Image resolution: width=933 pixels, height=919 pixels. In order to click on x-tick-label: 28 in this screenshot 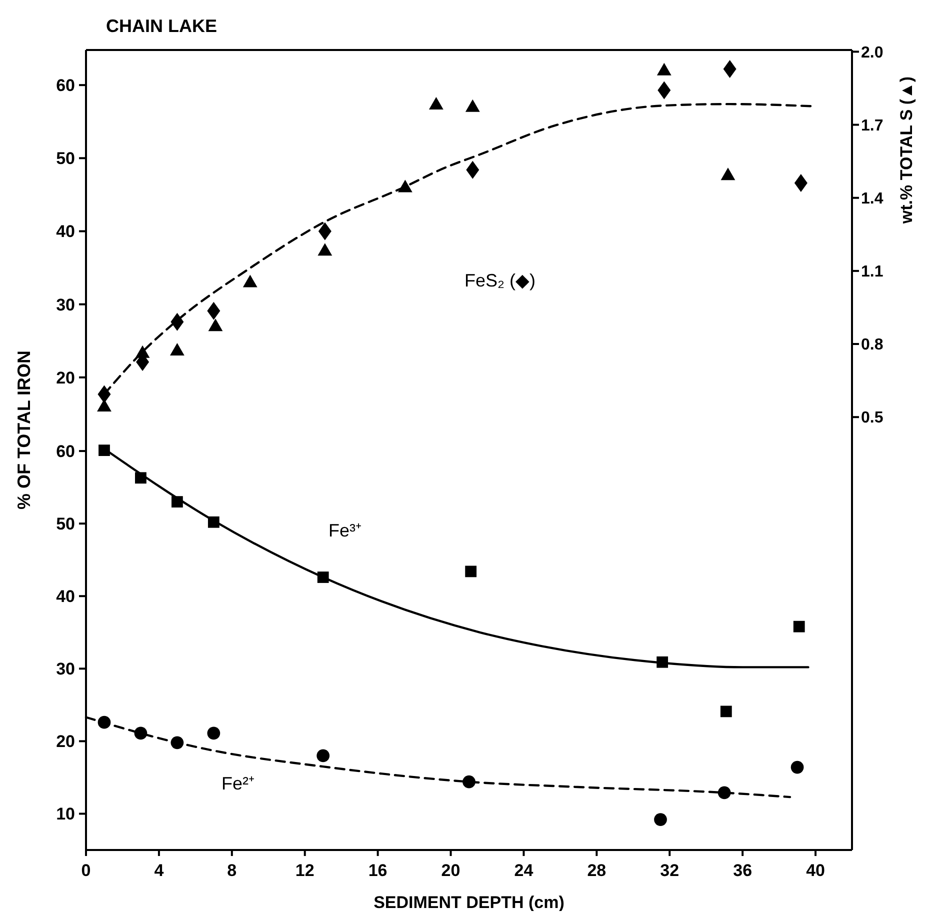, I will do `click(596, 870)`.